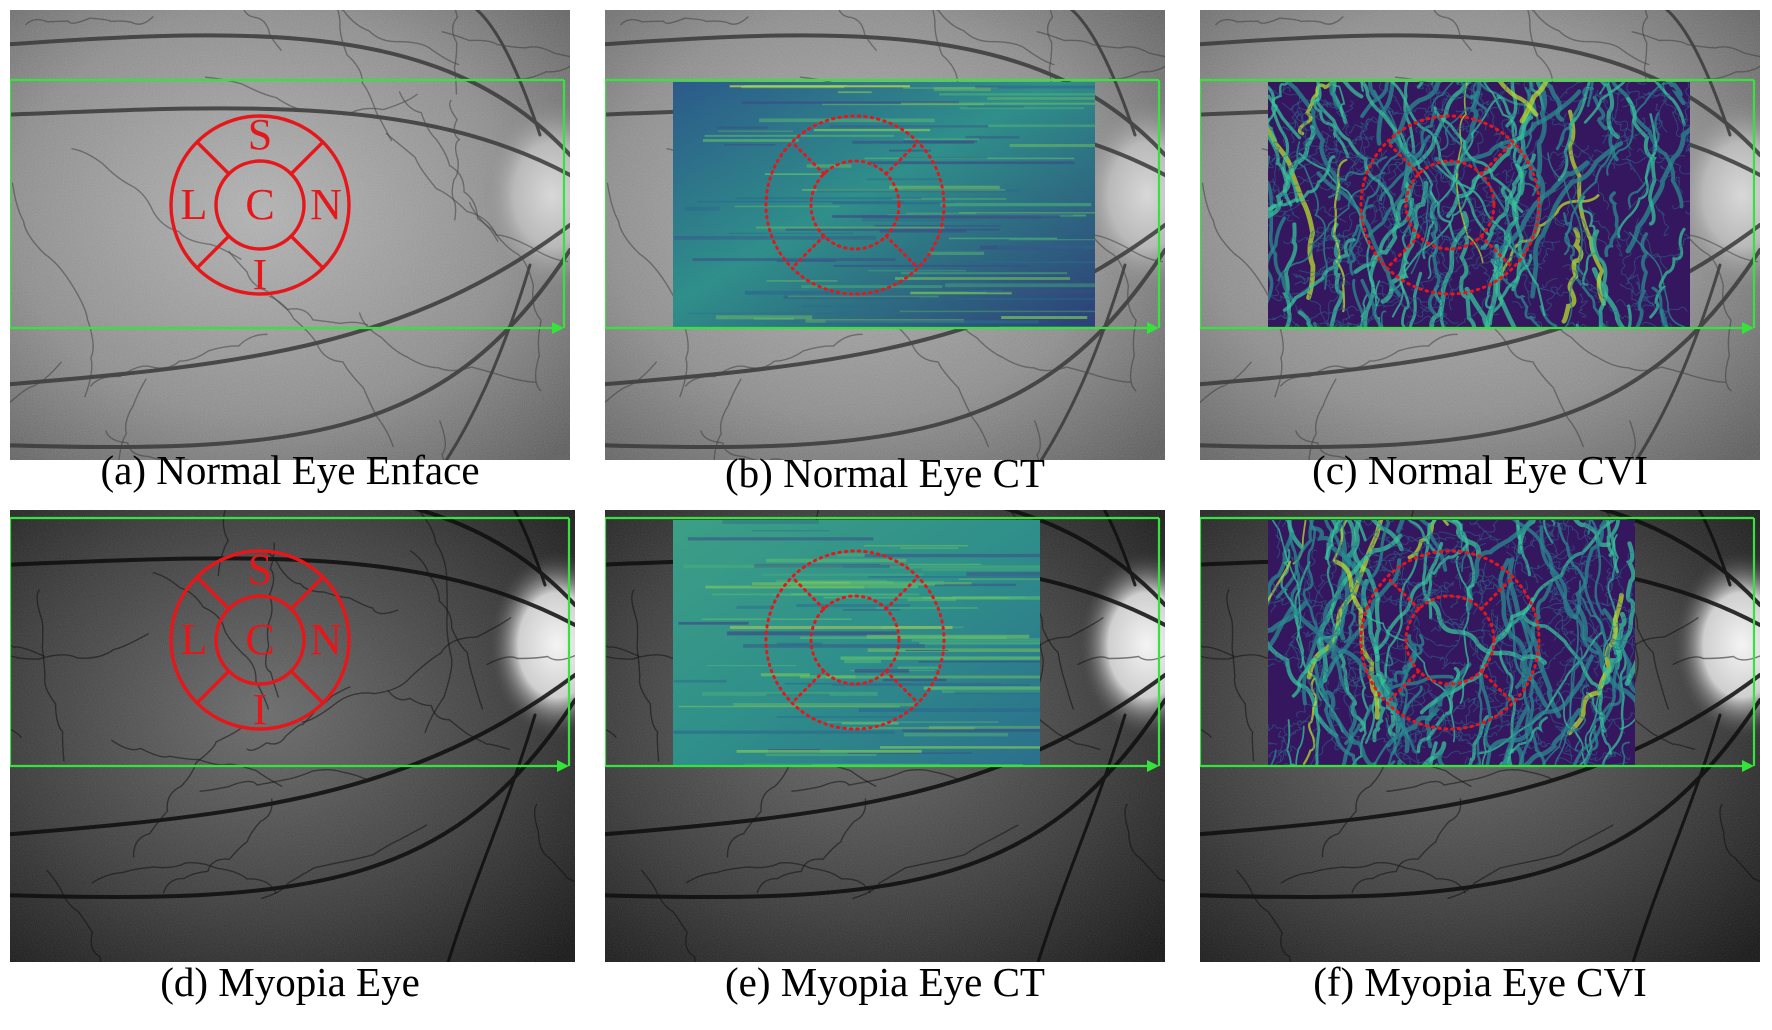 The width and height of the screenshot is (1772, 1030). I want to click on caption-d: (d) Myopia Eye, so click(290, 982).